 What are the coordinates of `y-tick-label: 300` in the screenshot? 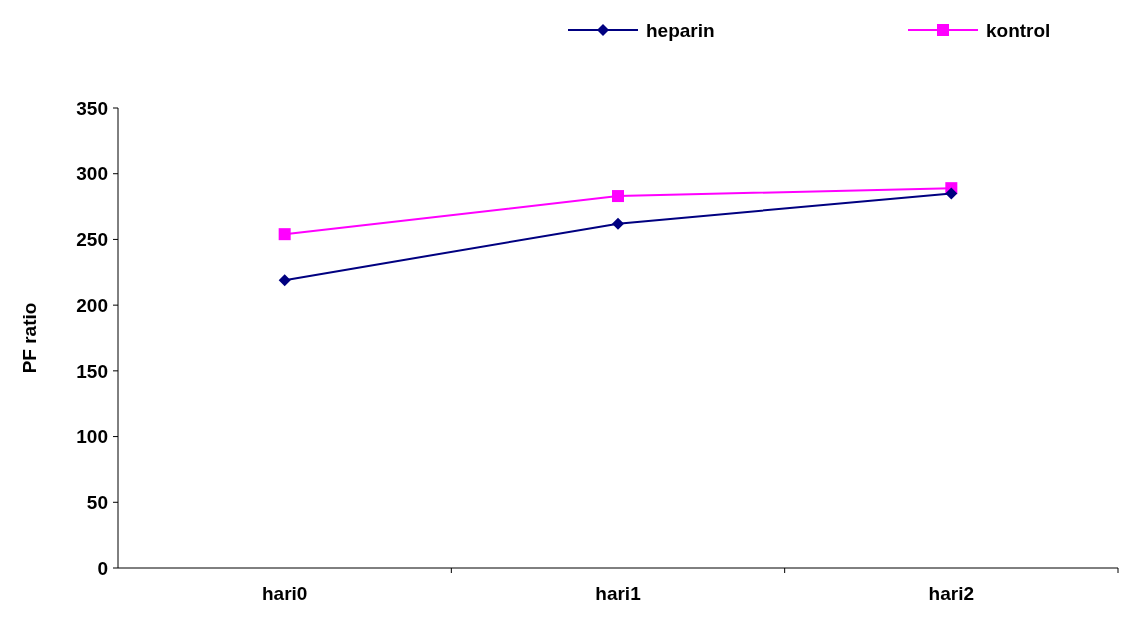 It's located at (92, 174).